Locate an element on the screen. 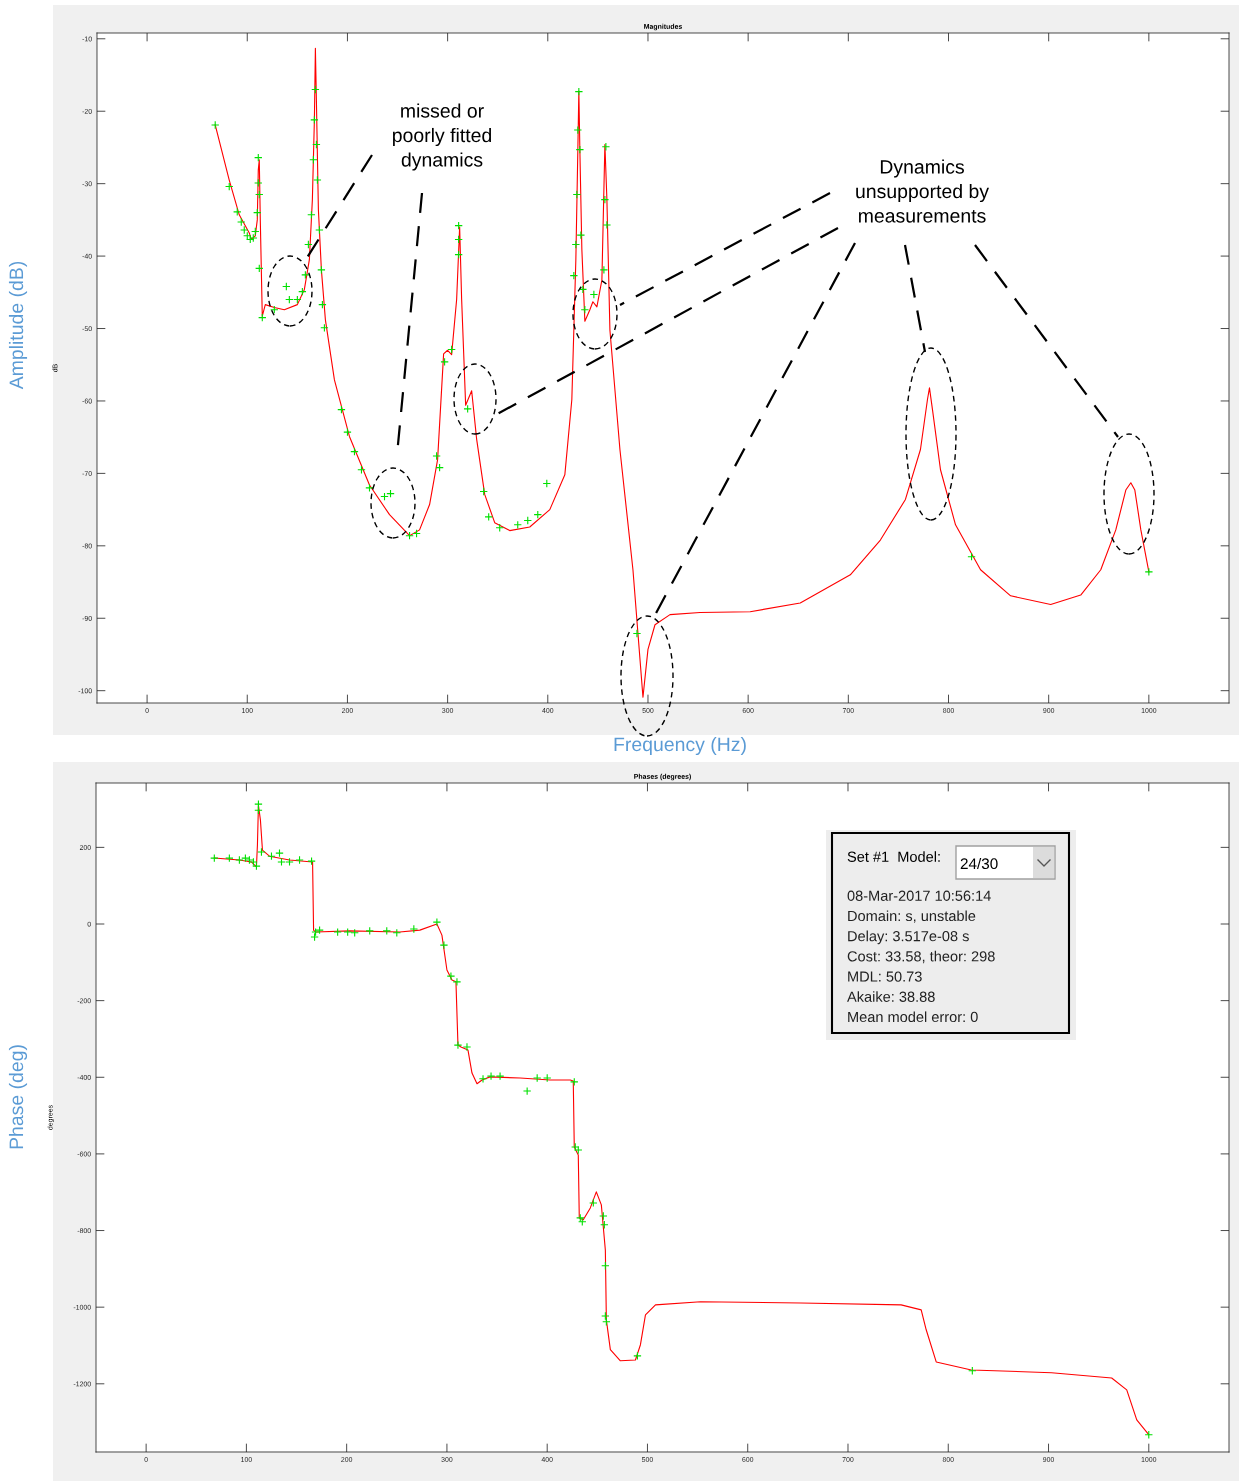 The height and width of the screenshot is (1481, 1239). annotation: Akaike: 38.88 is located at coordinates (891, 996).